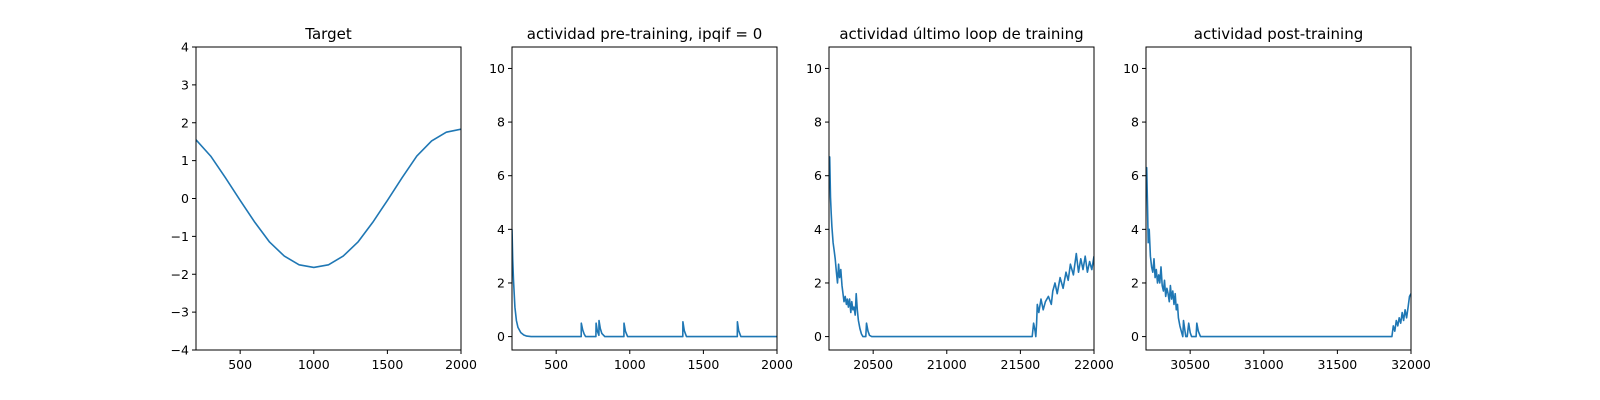 The height and width of the screenshot is (400, 1600). Describe the element at coordinates (873, 364) in the screenshot. I see `x-tick-label: 20500` at that location.